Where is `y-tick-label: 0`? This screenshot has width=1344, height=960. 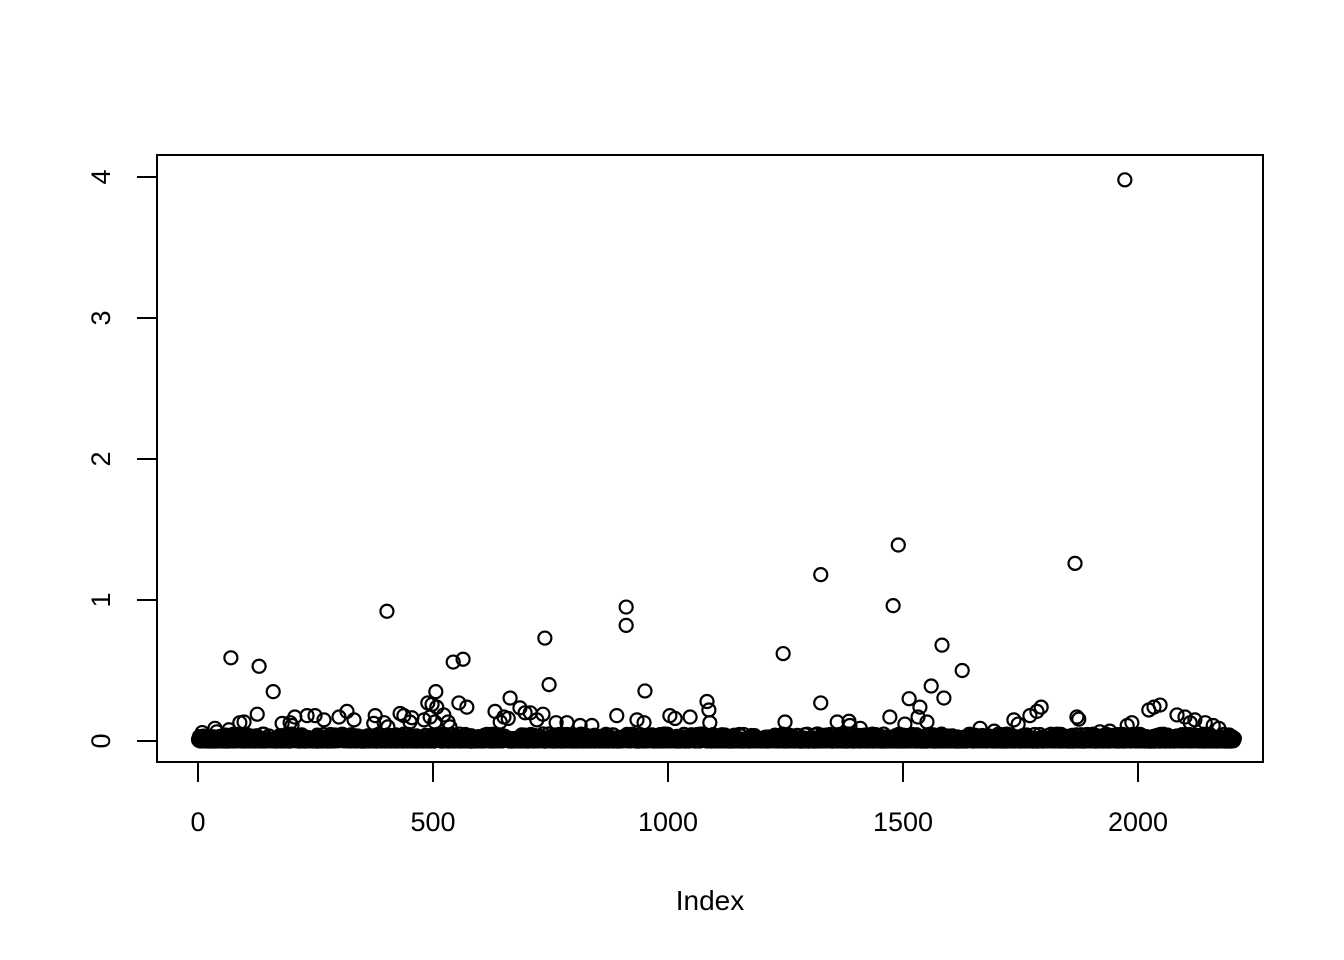 y-tick-label: 0 is located at coordinates (101, 740).